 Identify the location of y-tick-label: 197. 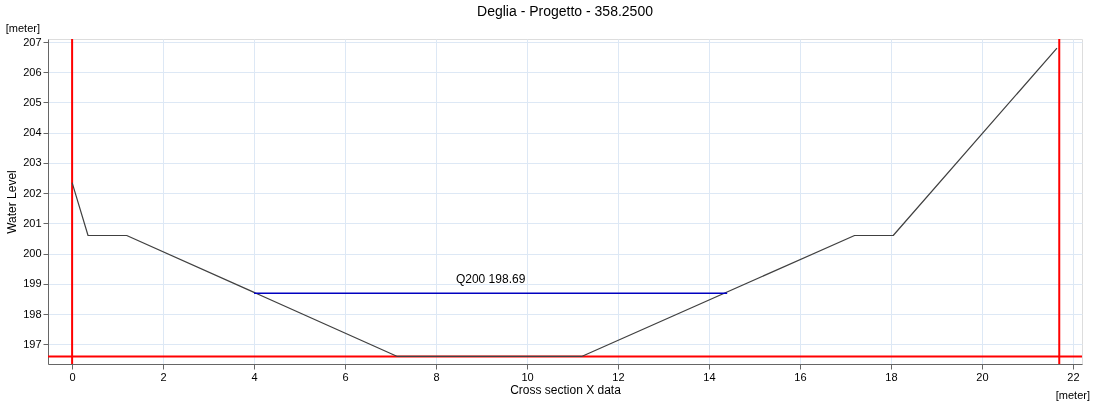
(32, 343).